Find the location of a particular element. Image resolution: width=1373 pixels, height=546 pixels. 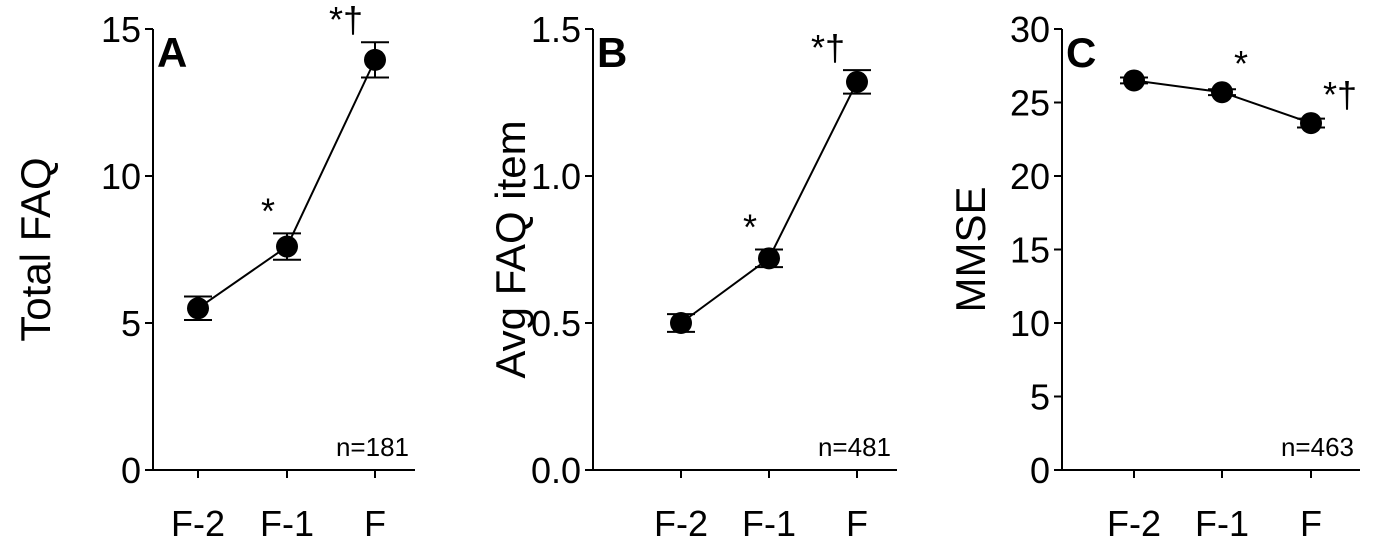

sample-size-label: n=181 is located at coordinates (372, 447).